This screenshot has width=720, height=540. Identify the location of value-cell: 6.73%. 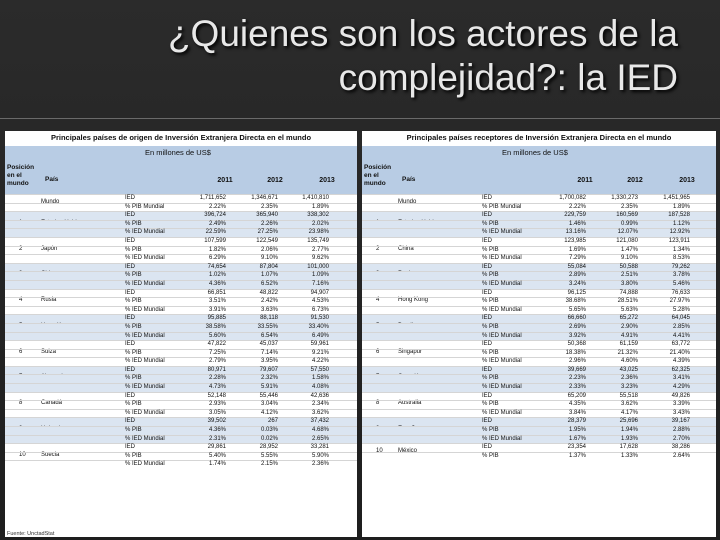
(320, 309).